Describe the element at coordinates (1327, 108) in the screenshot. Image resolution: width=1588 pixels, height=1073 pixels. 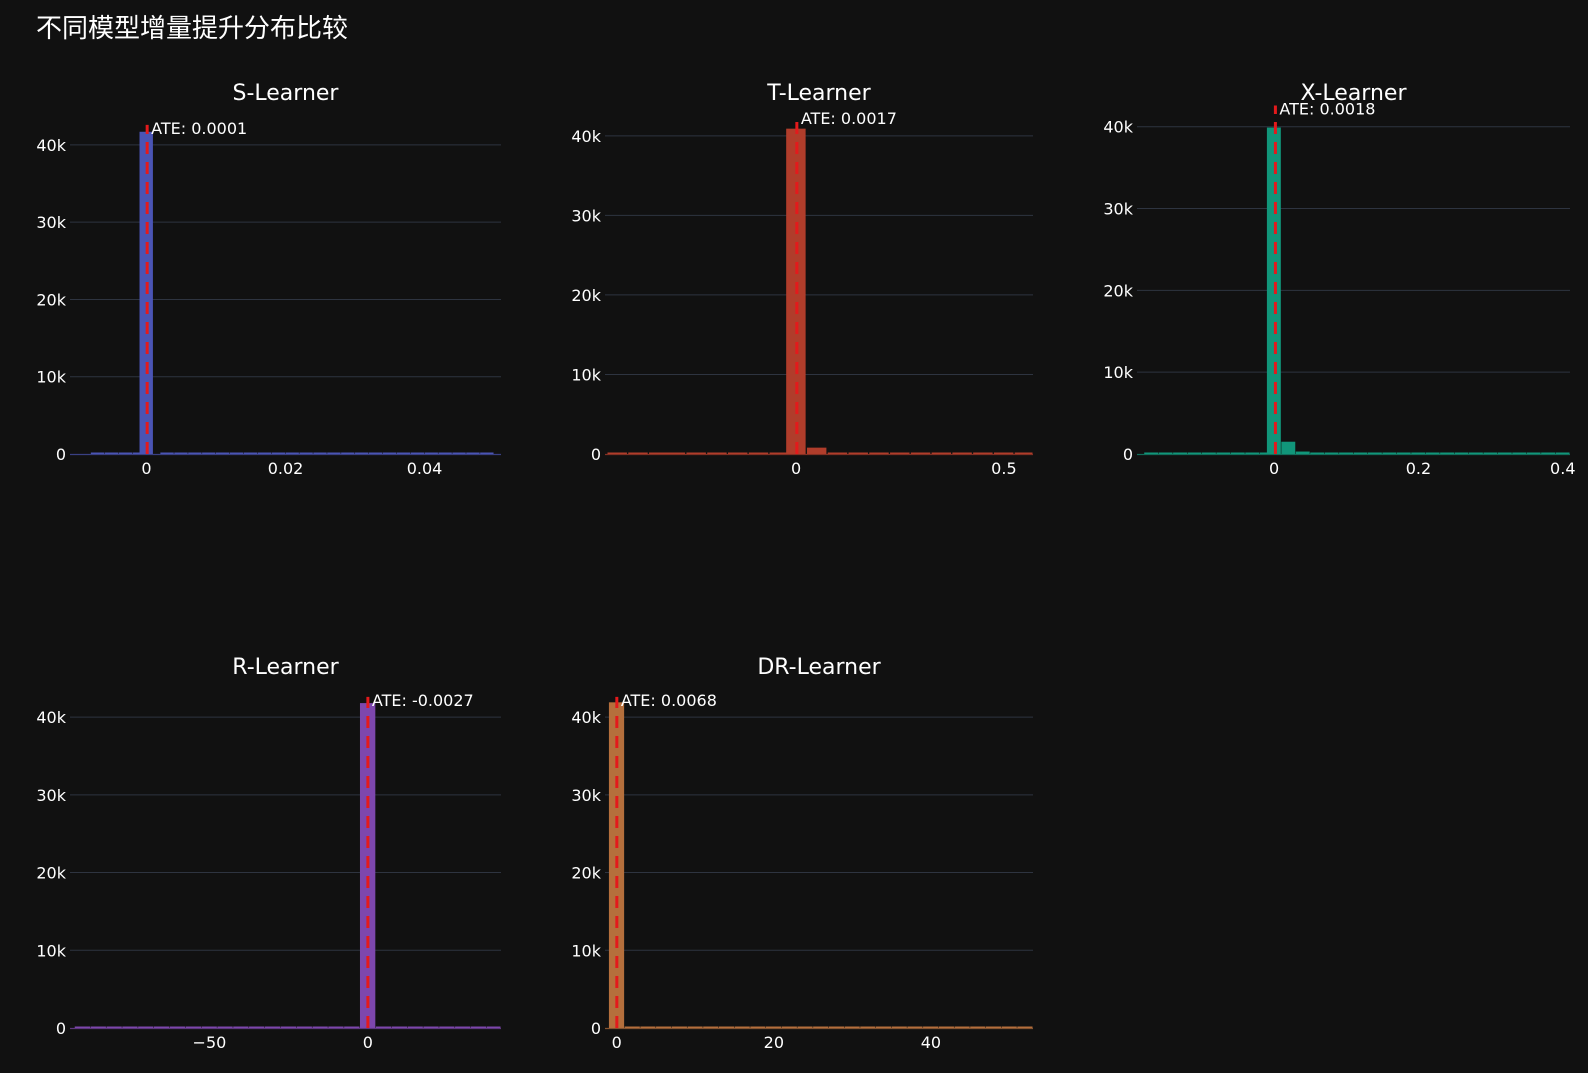
I see `ate-annotation: ATE: 0.0018` at that location.